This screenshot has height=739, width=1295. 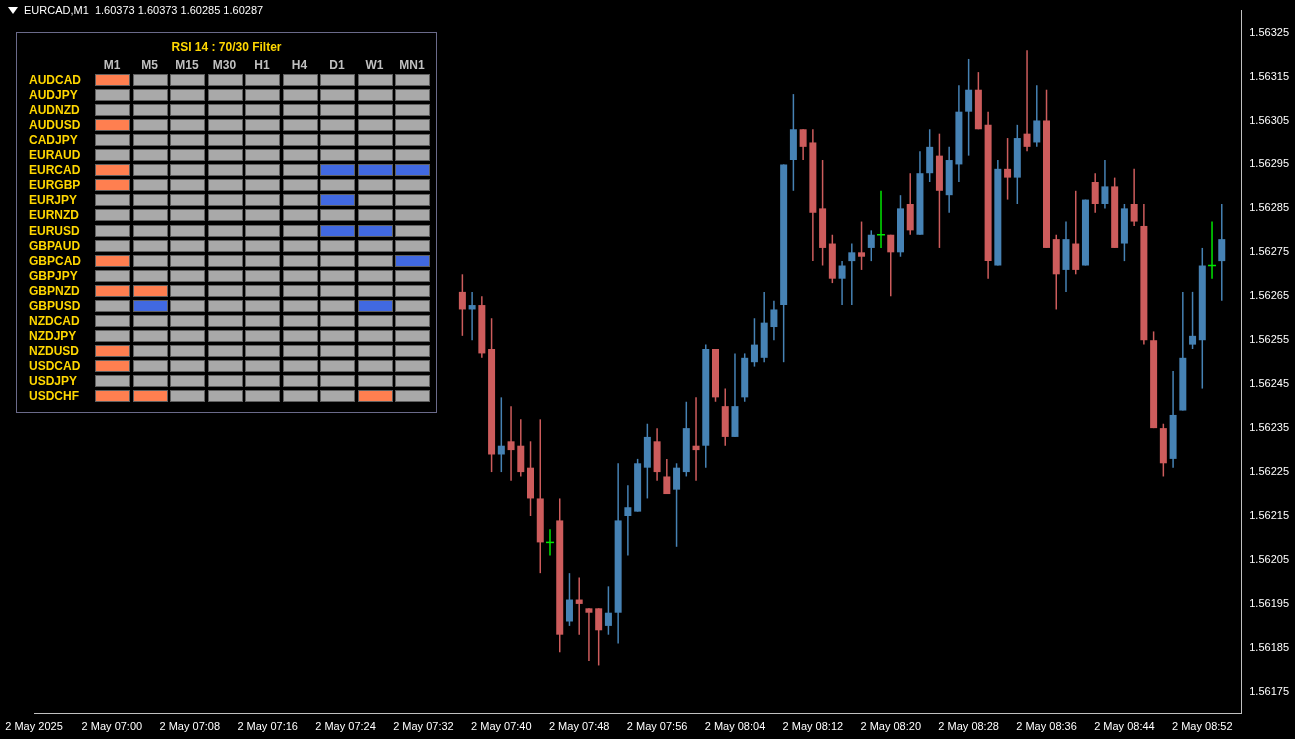 What do you see at coordinates (1269, 251) in the screenshot?
I see `y-tick-label: 1.56275` at bounding box center [1269, 251].